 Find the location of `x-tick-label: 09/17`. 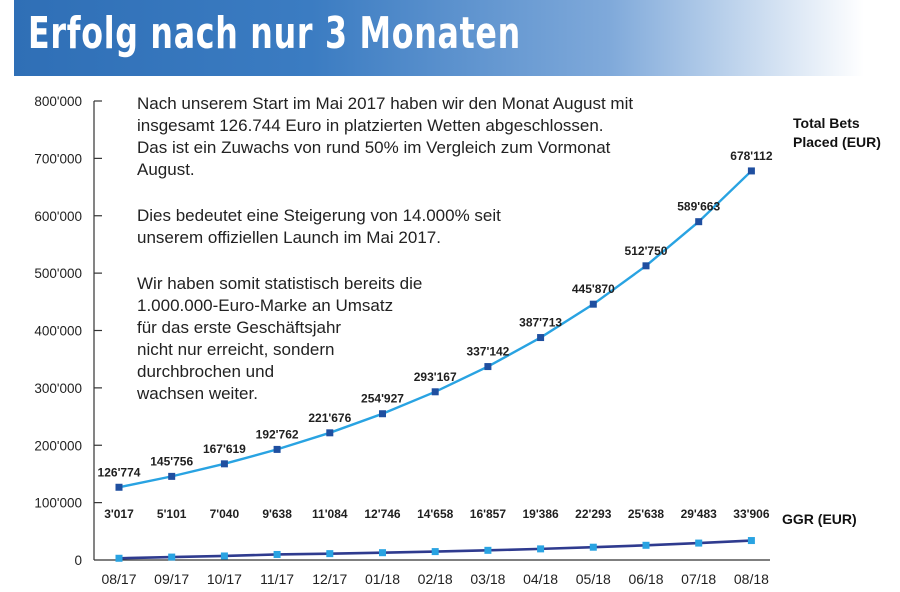

x-tick-label: 09/17 is located at coordinates (171, 579).